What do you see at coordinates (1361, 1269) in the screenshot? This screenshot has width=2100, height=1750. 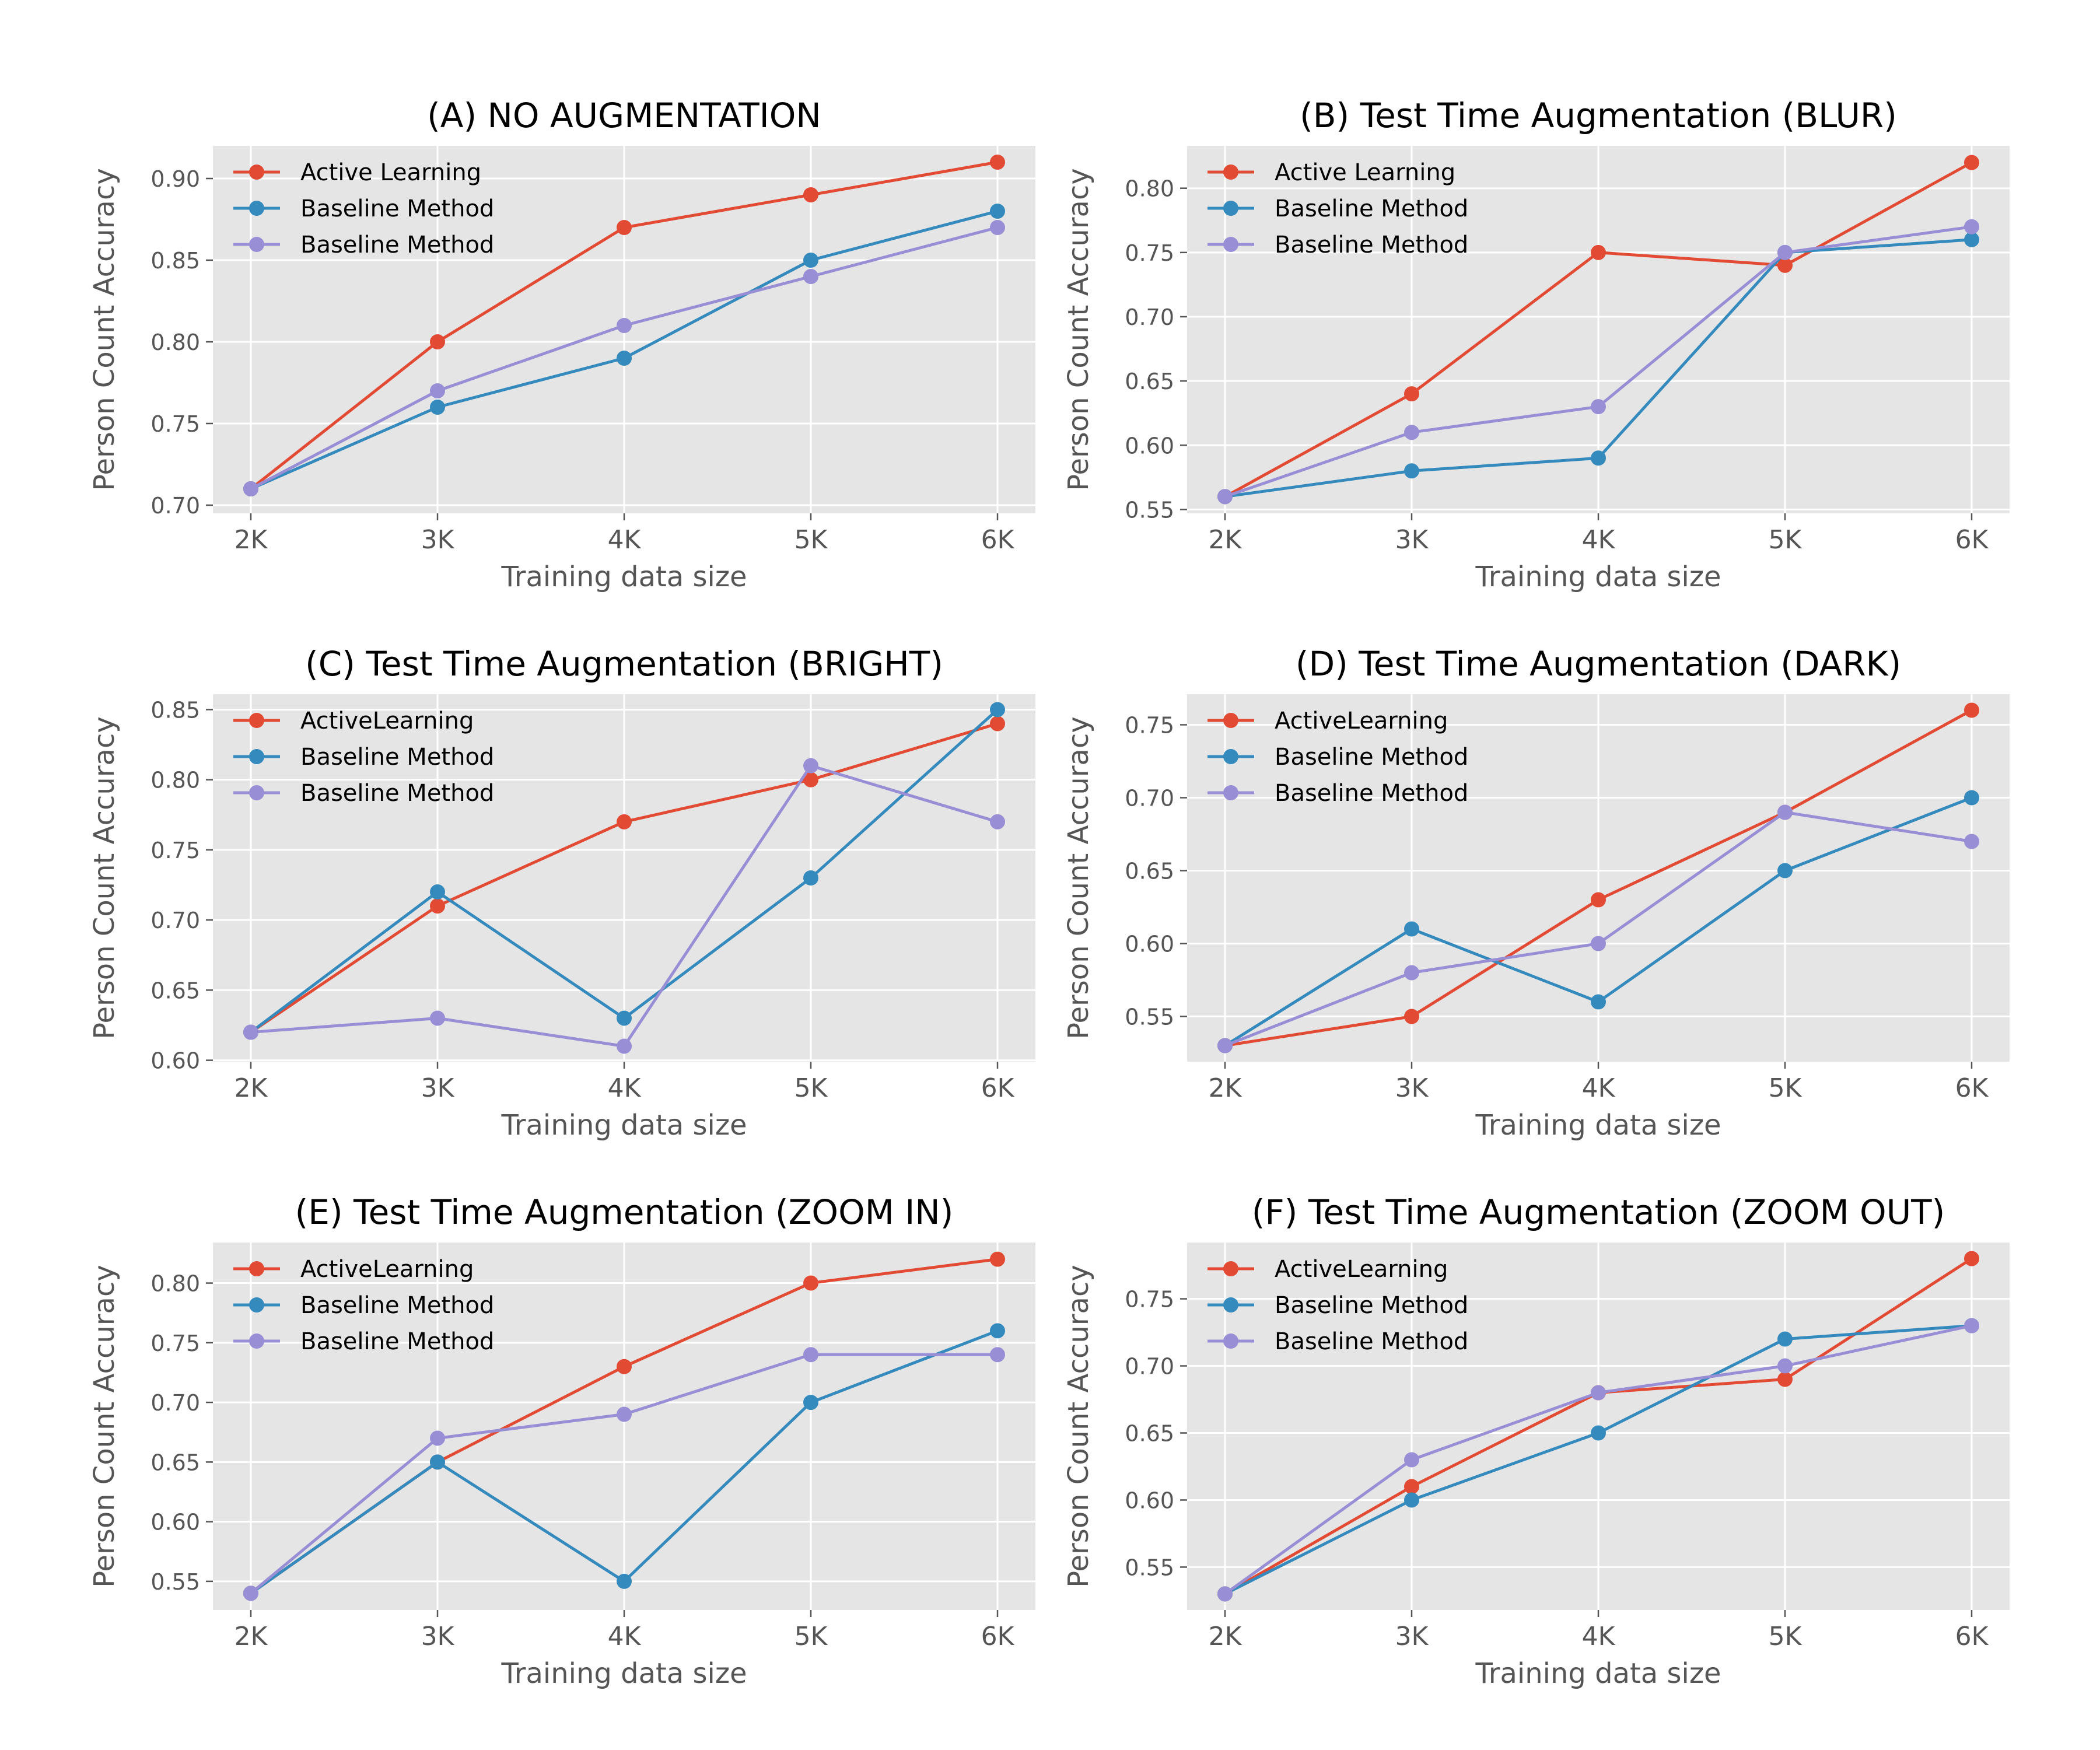 I see `legend-entry: ActiveLearning` at bounding box center [1361, 1269].